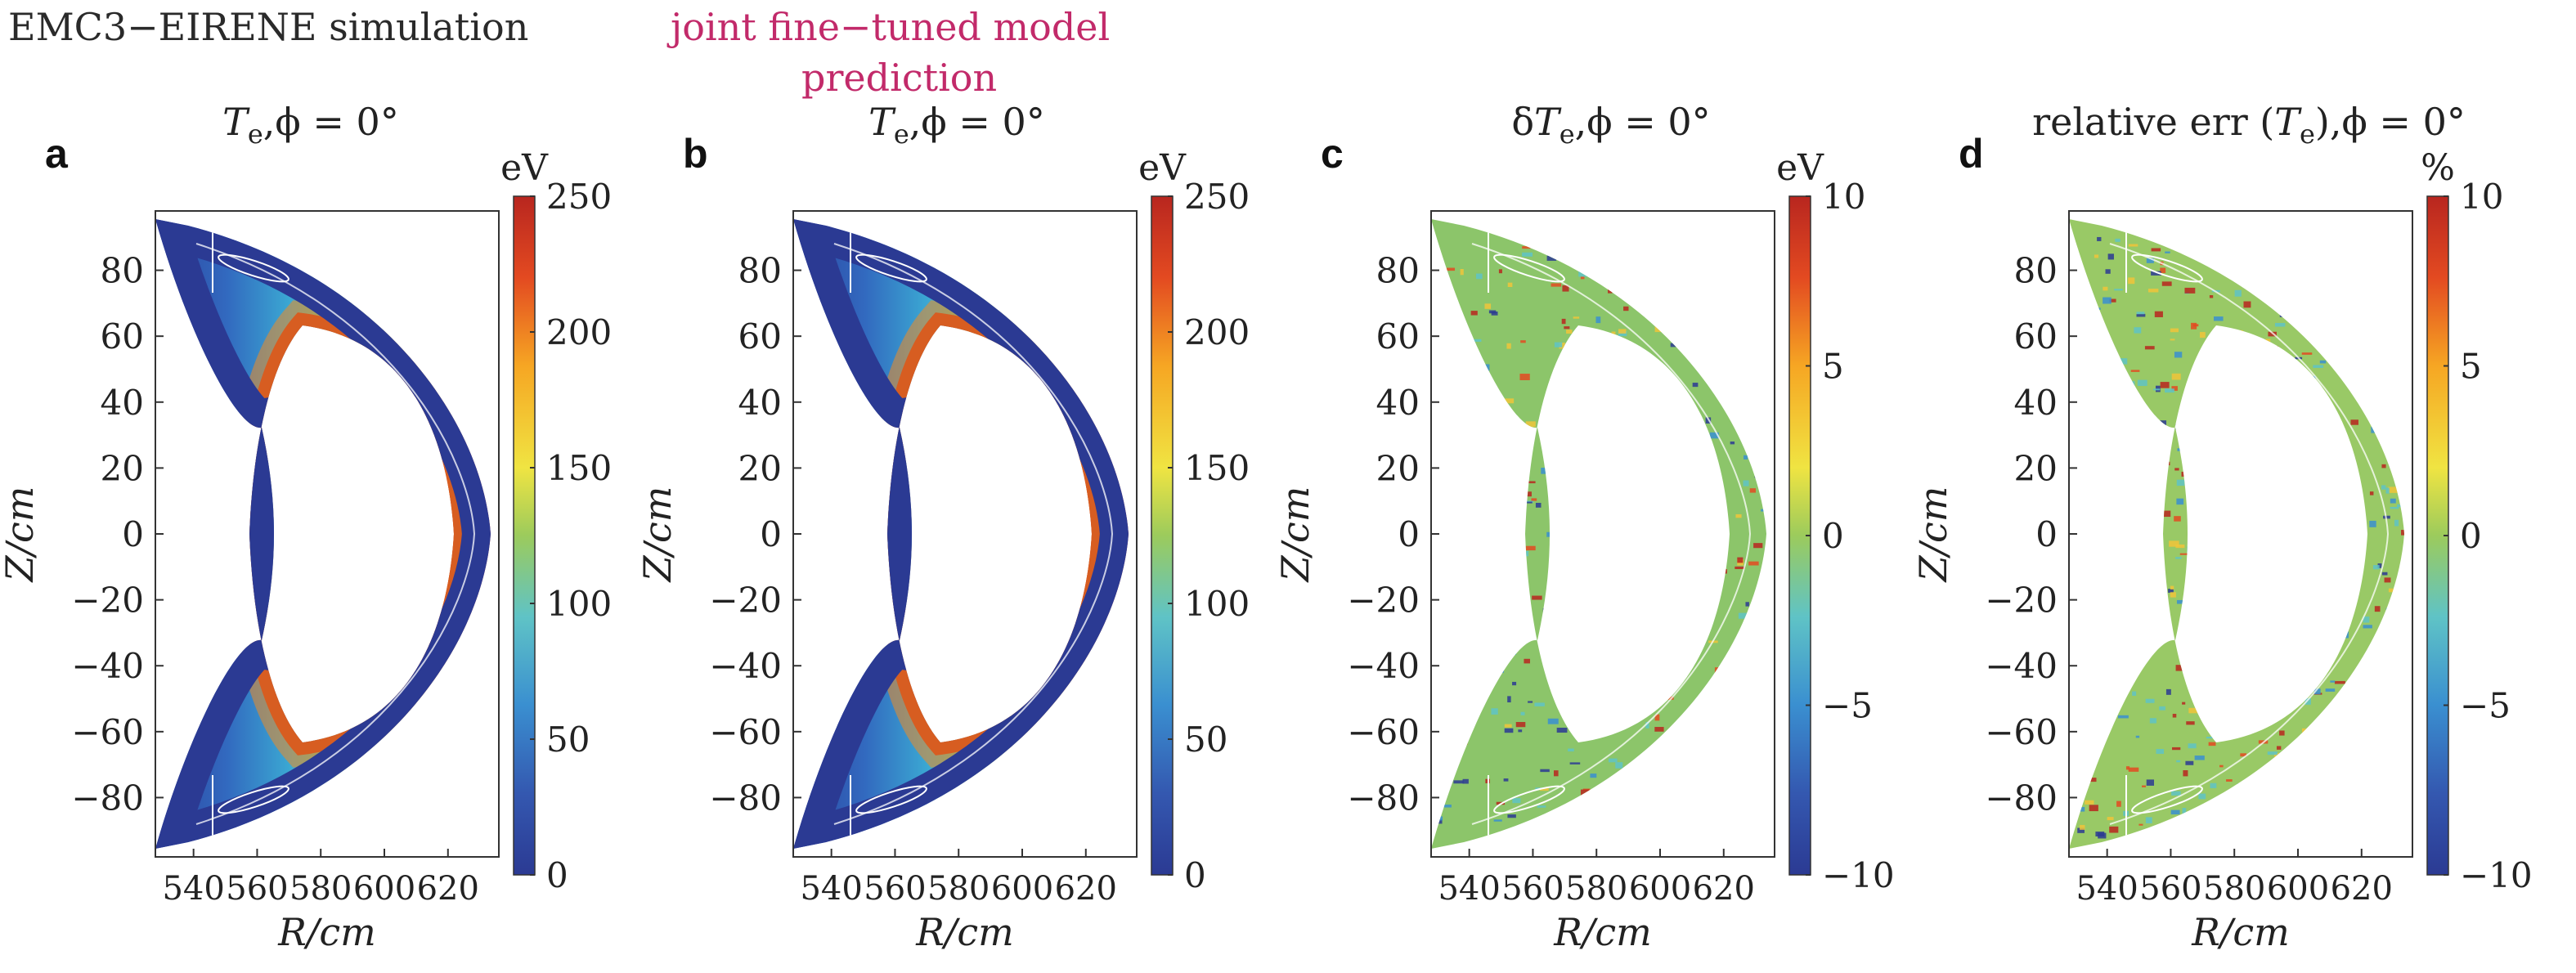 The height and width of the screenshot is (973, 2576). Describe the element at coordinates (891, 27) in the screenshot. I see `prediction-header-line1: joint fine−tuned model` at that location.